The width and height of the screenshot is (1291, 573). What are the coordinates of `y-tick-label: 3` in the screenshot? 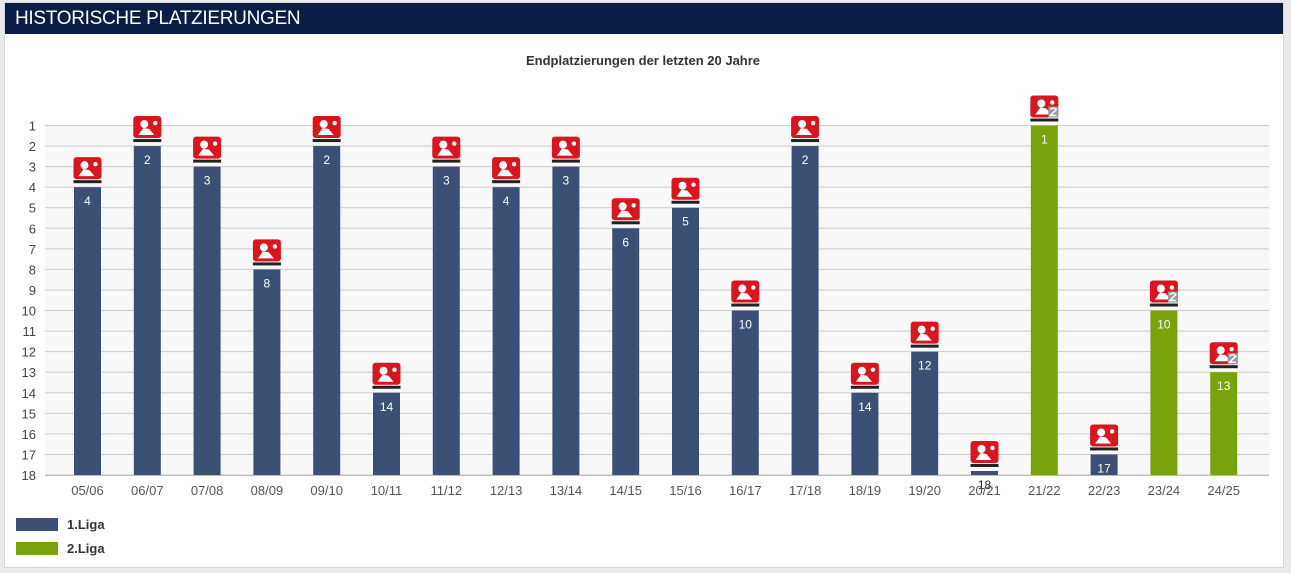 It's located at (32, 167).